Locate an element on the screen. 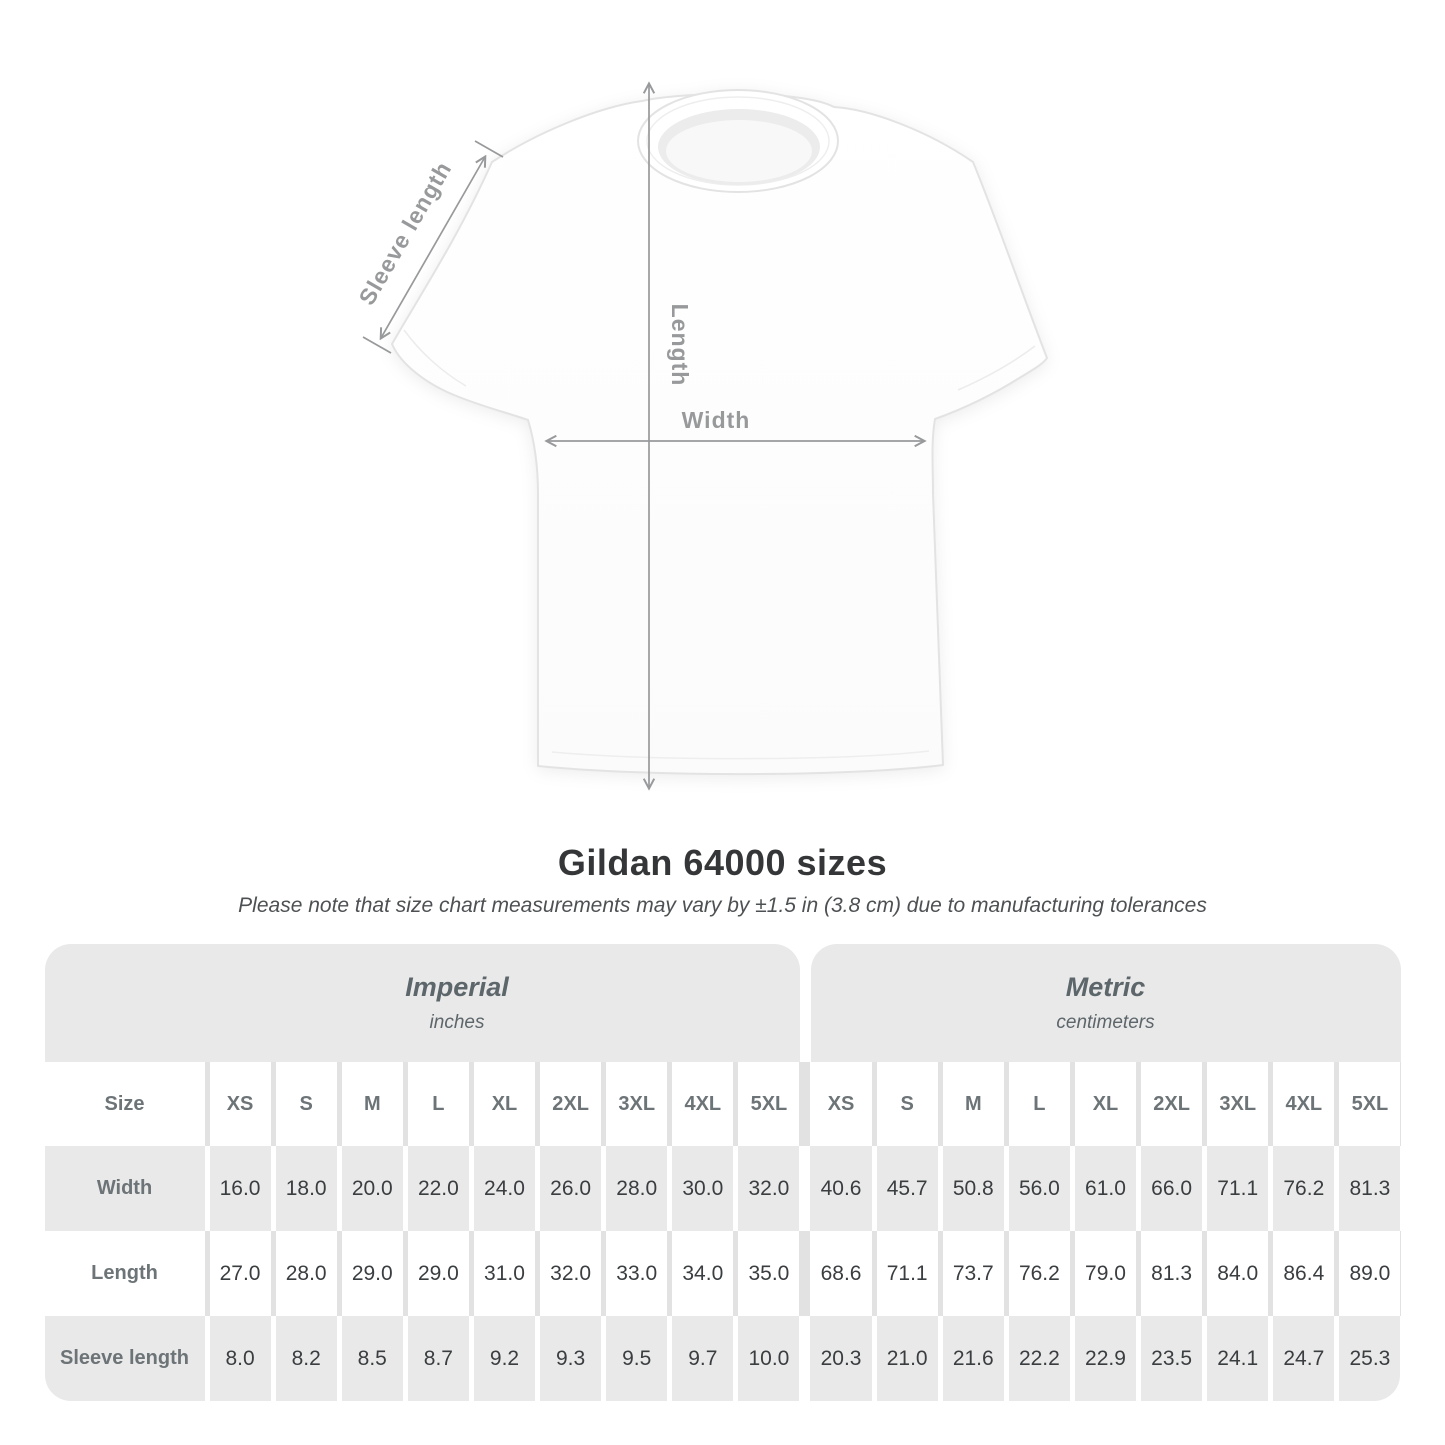 The width and height of the screenshot is (1445, 1445). collar-inside is located at coordinates (739, 151).